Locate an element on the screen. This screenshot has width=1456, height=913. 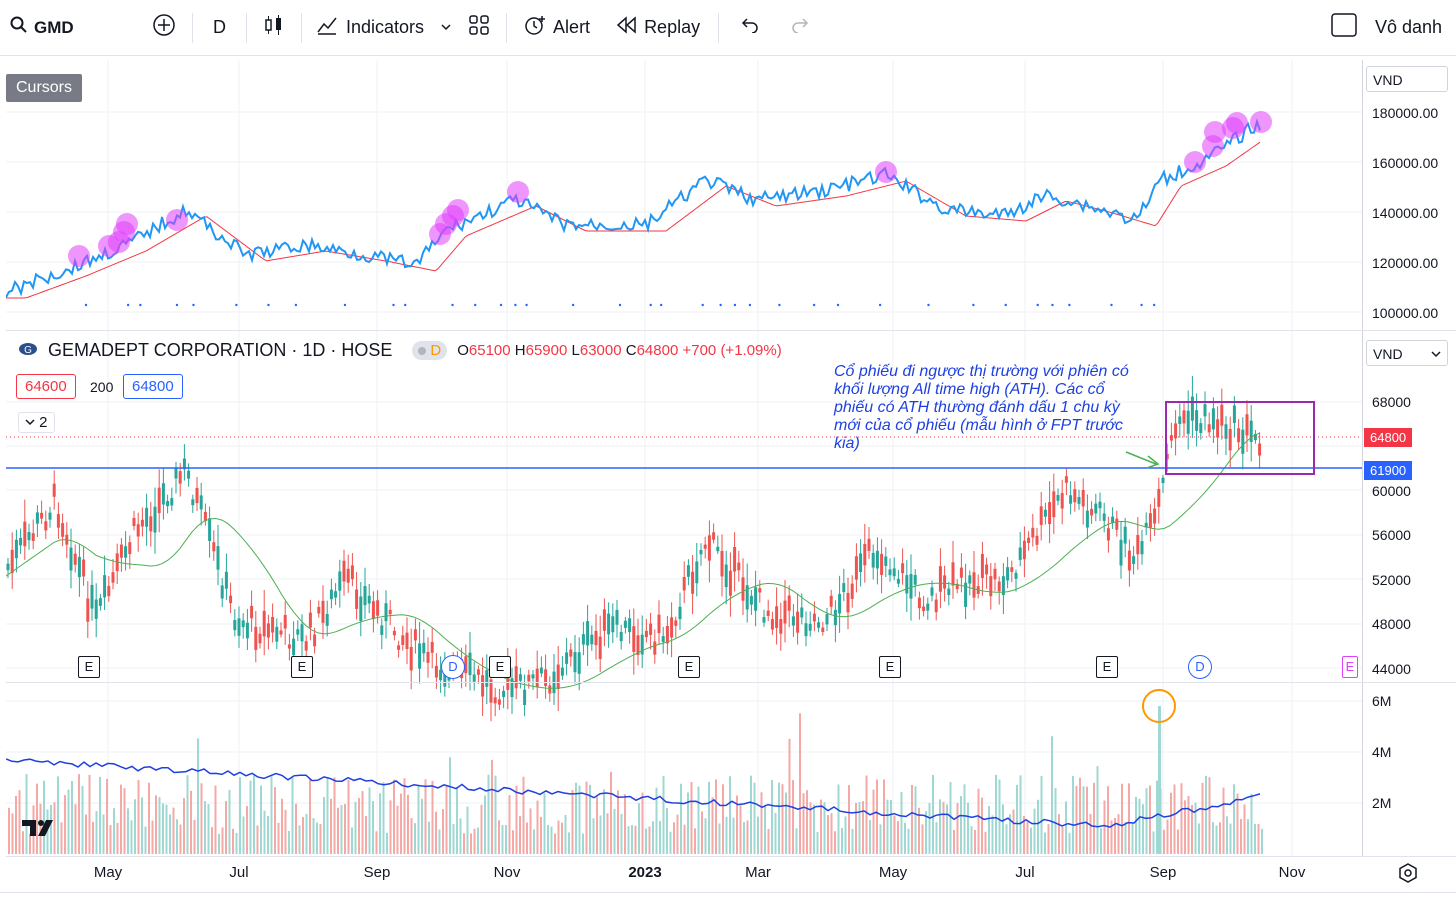
chart-type-button is located at coordinates (274, 28).